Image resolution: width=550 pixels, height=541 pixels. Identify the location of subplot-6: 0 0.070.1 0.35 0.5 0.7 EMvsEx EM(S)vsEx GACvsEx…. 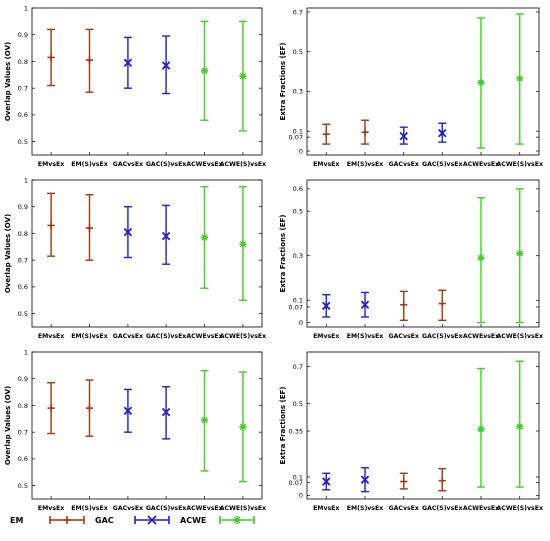
(411, 431).